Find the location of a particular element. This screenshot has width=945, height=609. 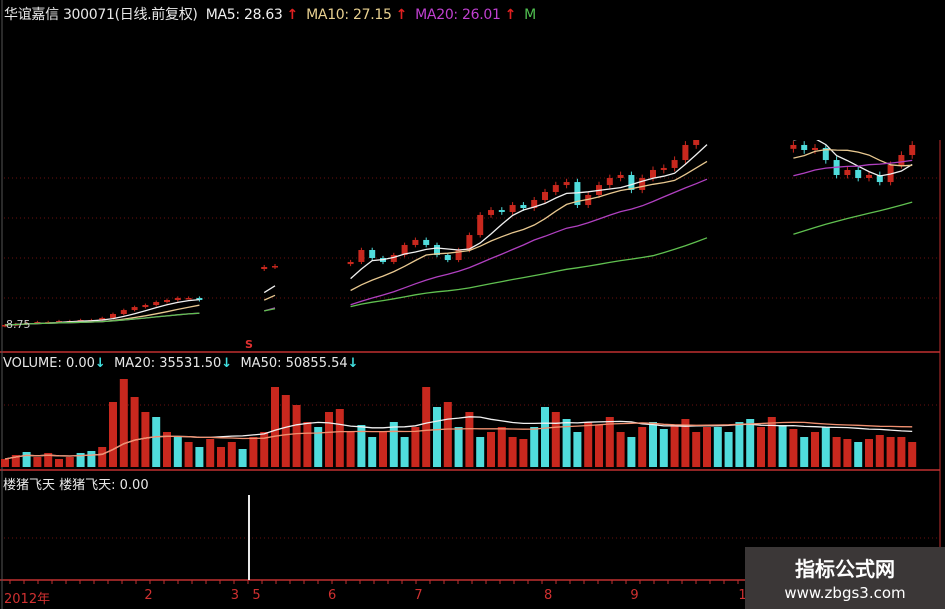

arrow-down-icon: ↓ is located at coordinates (227, 363).